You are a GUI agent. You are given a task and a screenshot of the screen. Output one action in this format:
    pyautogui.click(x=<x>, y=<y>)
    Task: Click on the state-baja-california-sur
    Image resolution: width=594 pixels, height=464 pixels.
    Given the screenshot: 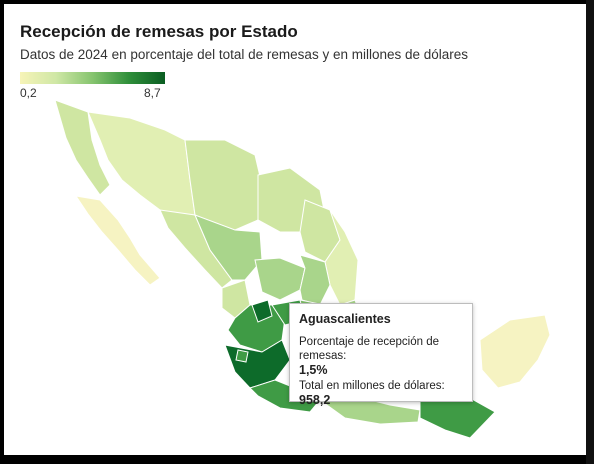 What is the action you would take?
    pyautogui.click(x=117, y=240)
    